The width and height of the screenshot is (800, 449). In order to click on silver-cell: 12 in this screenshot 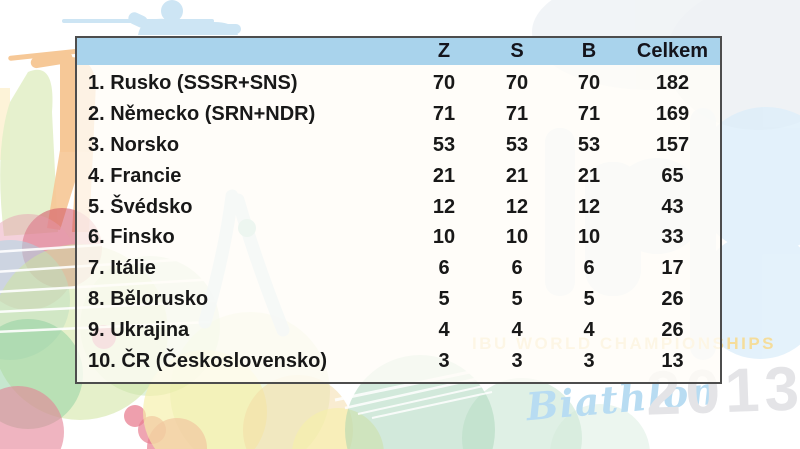, I will do `click(517, 206)`.